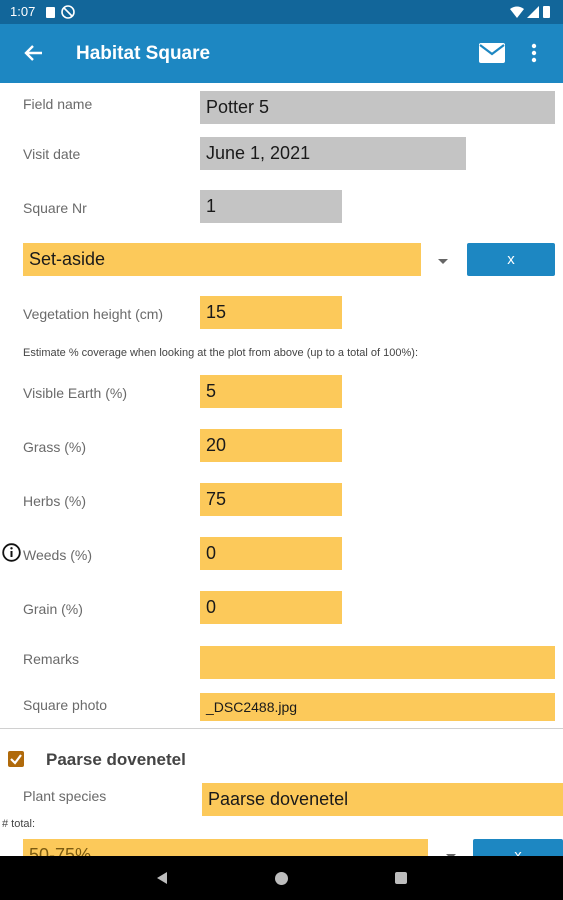 The image size is (563, 900). I want to click on square-nr-label: Square Nr, so click(55, 208).